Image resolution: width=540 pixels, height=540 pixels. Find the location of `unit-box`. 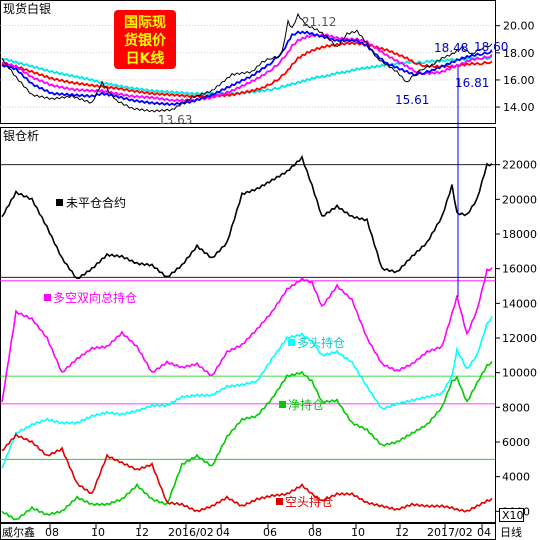

unit-box is located at coordinates (511, 515).